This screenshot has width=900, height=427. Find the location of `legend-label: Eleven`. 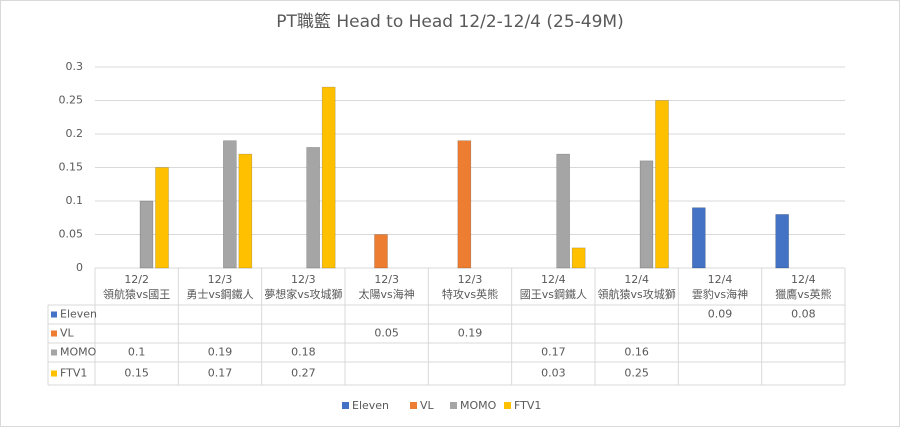

legend-label: Eleven is located at coordinates (370, 405).